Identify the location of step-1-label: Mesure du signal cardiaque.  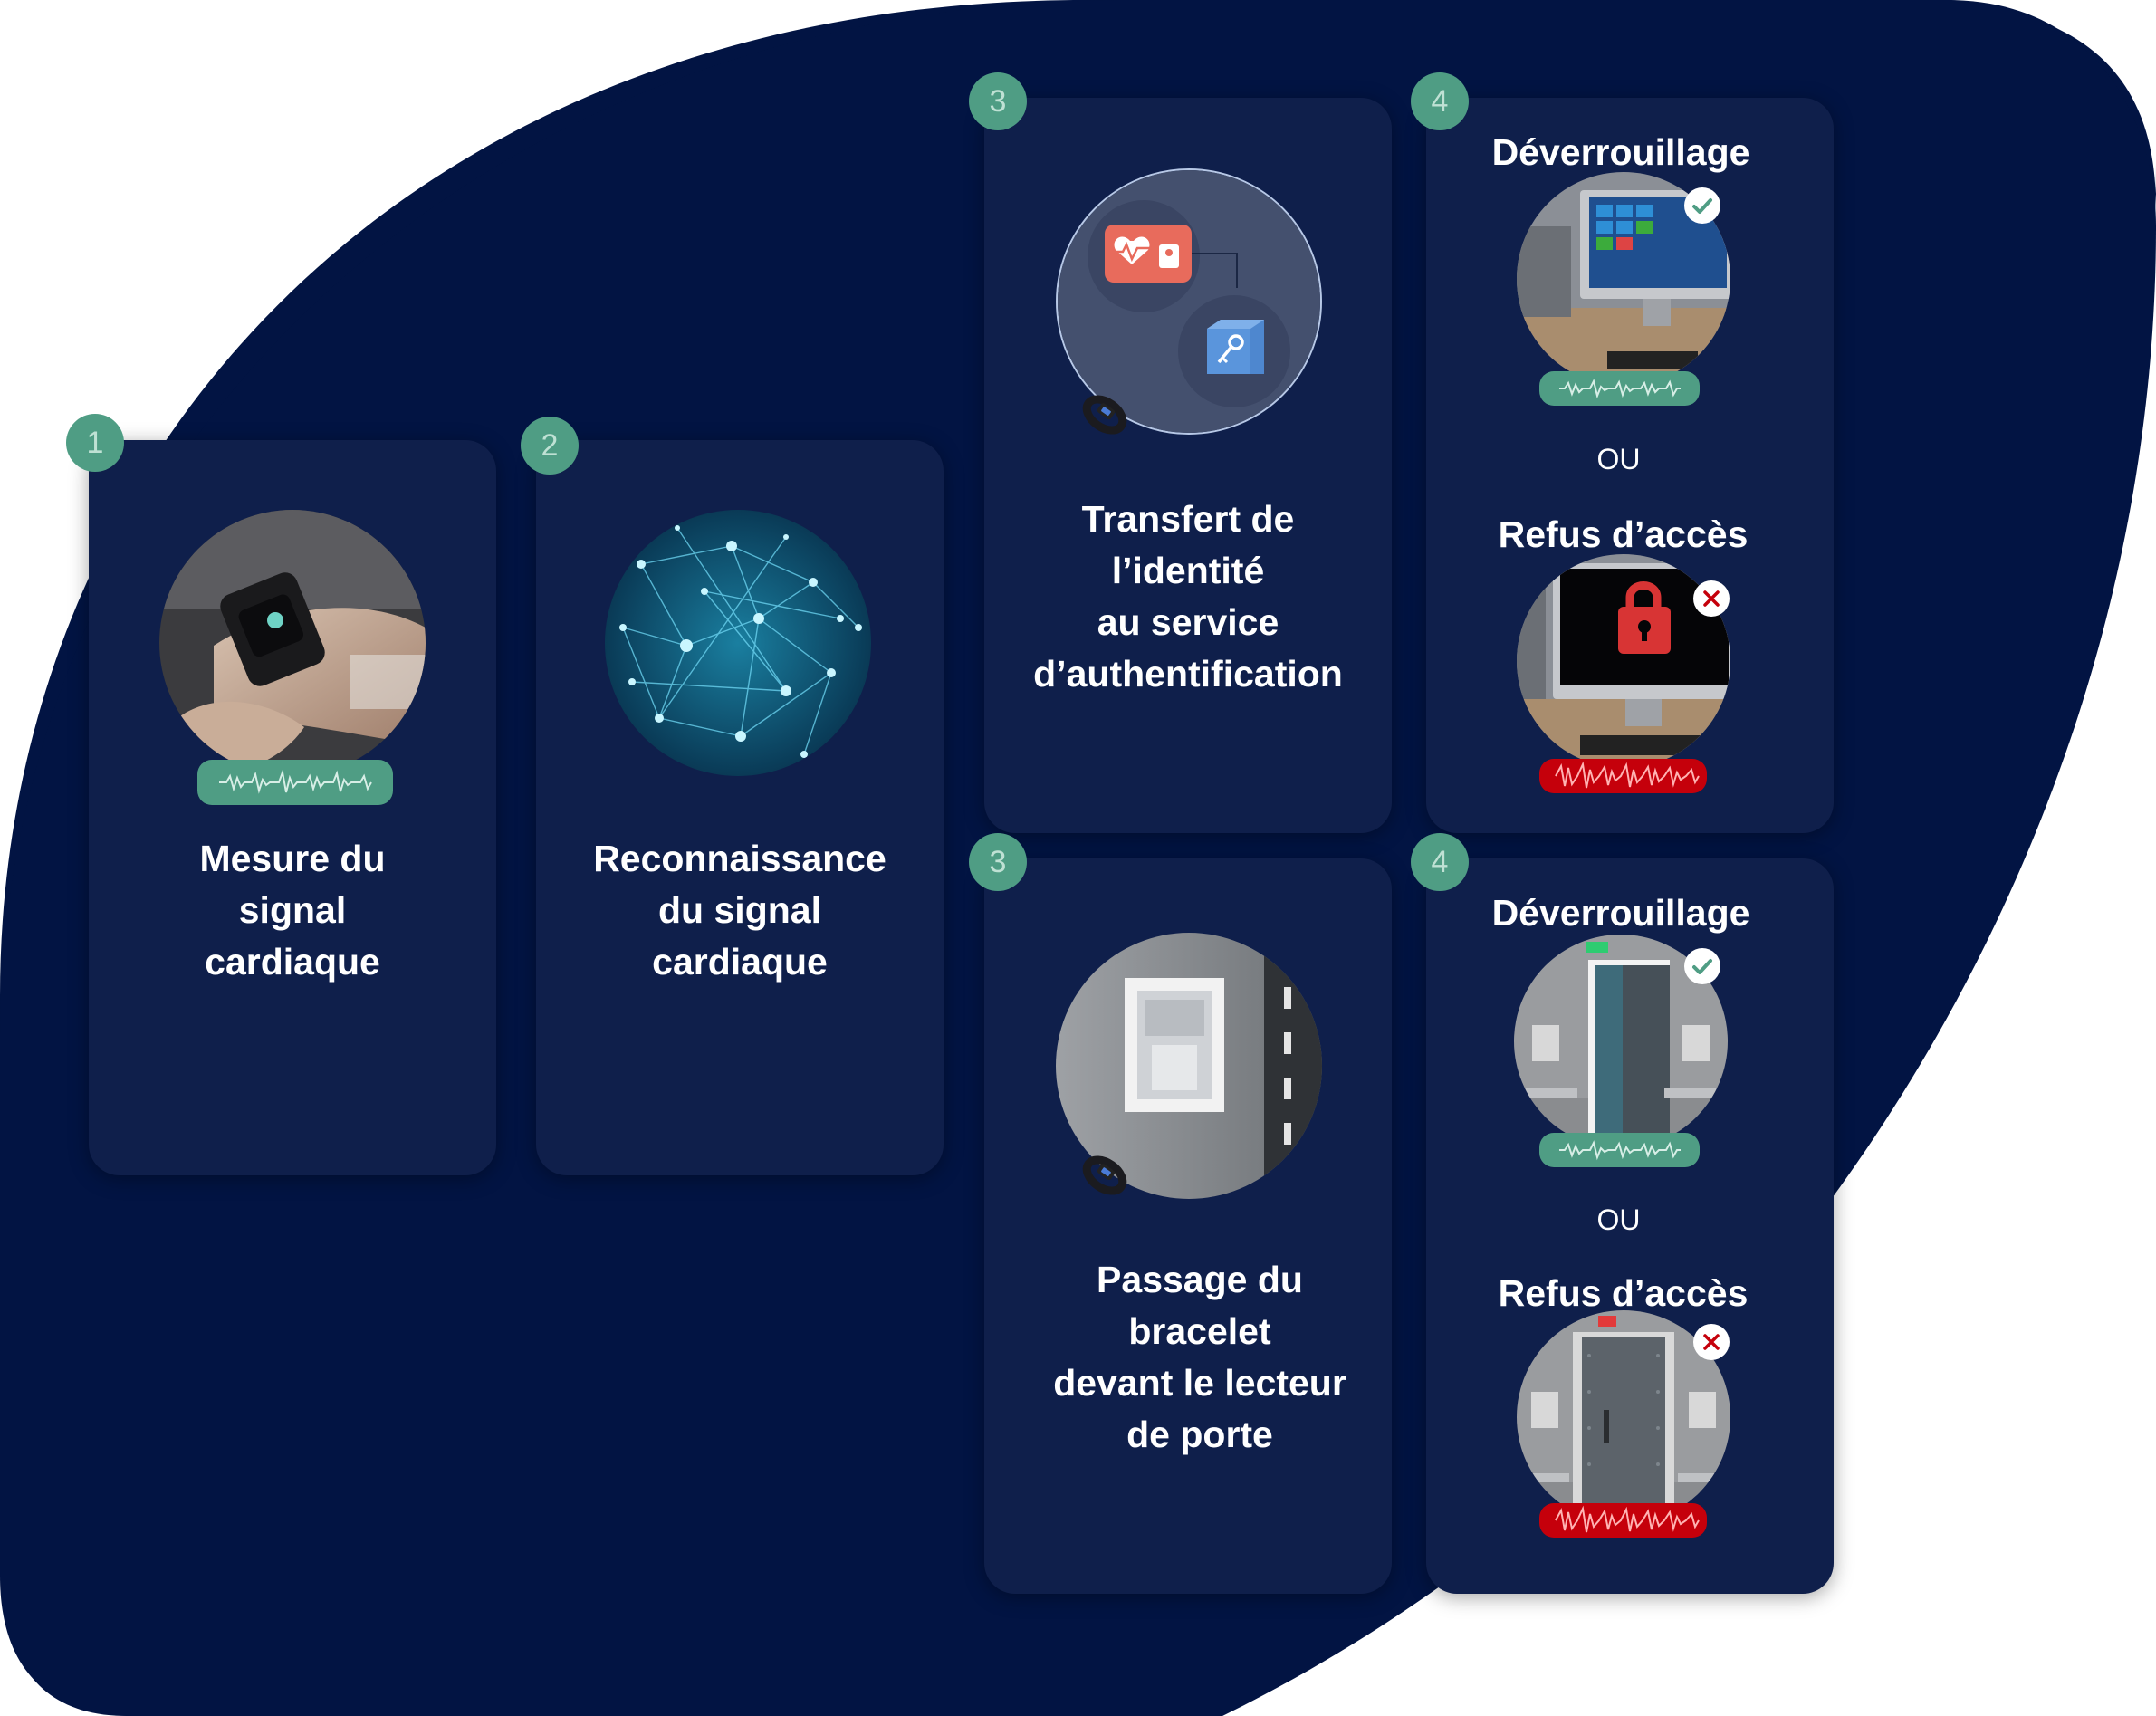
(292, 910).